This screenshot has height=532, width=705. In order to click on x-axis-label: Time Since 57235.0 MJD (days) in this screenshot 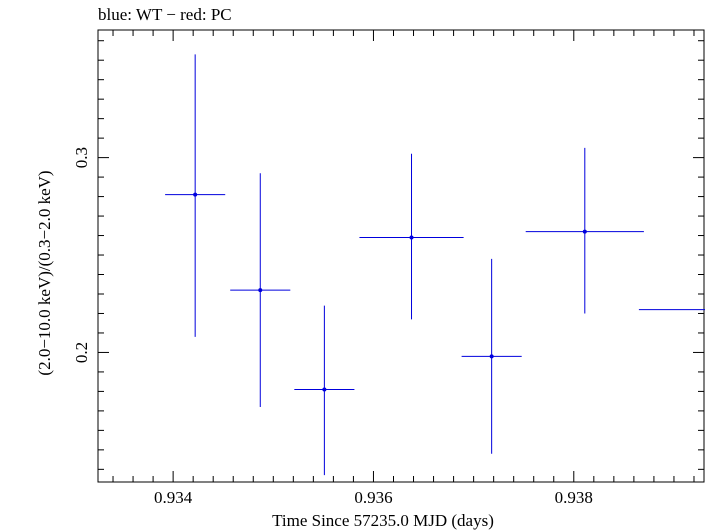, I will do `click(383, 520)`.